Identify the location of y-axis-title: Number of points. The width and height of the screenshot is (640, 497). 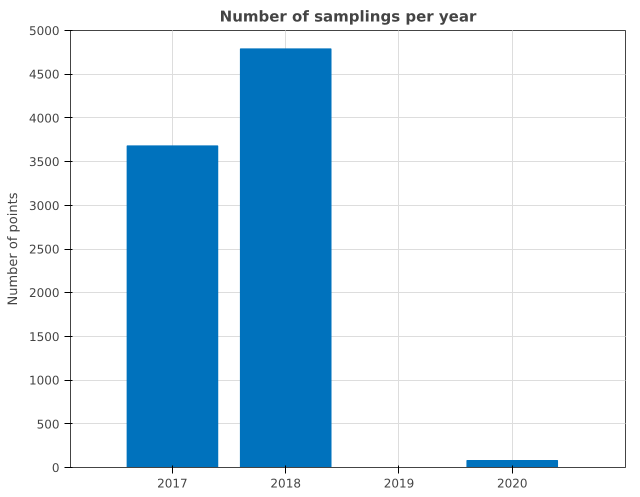
(13, 249).